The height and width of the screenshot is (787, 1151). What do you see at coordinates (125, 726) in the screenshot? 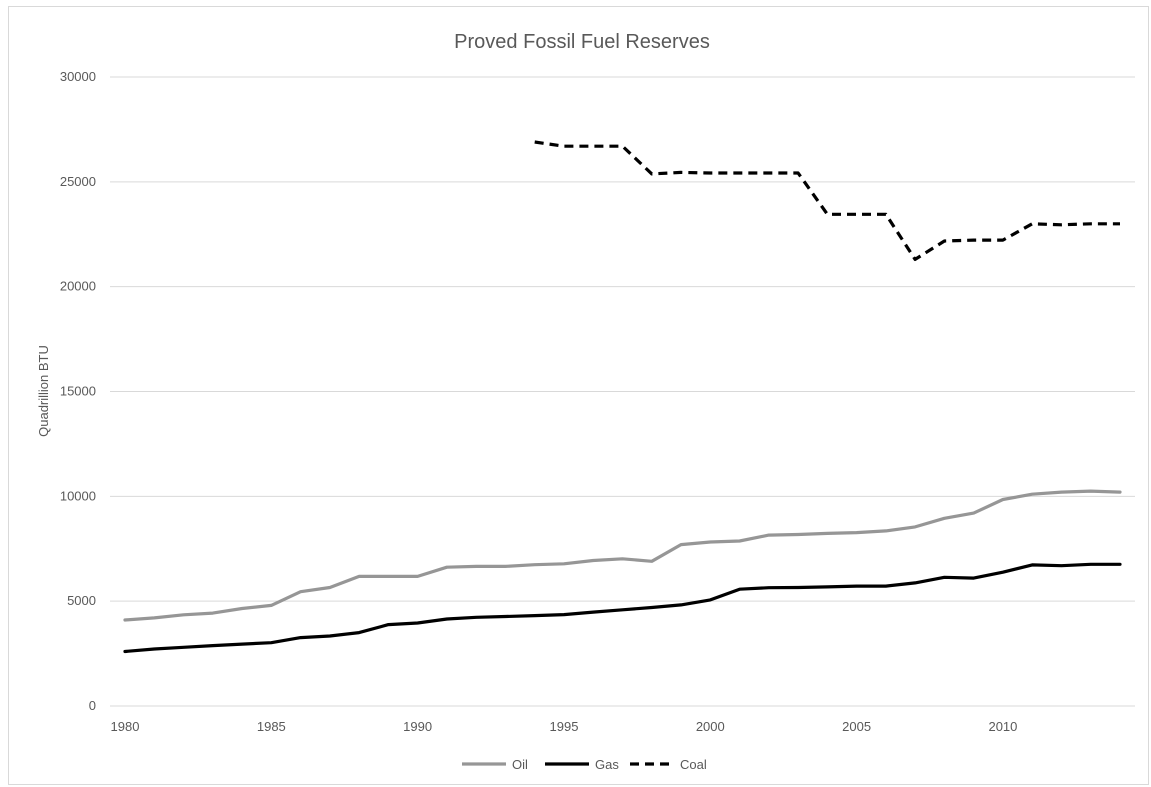
I see `x-tick-label: 1980` at bounding box center [125, 726].